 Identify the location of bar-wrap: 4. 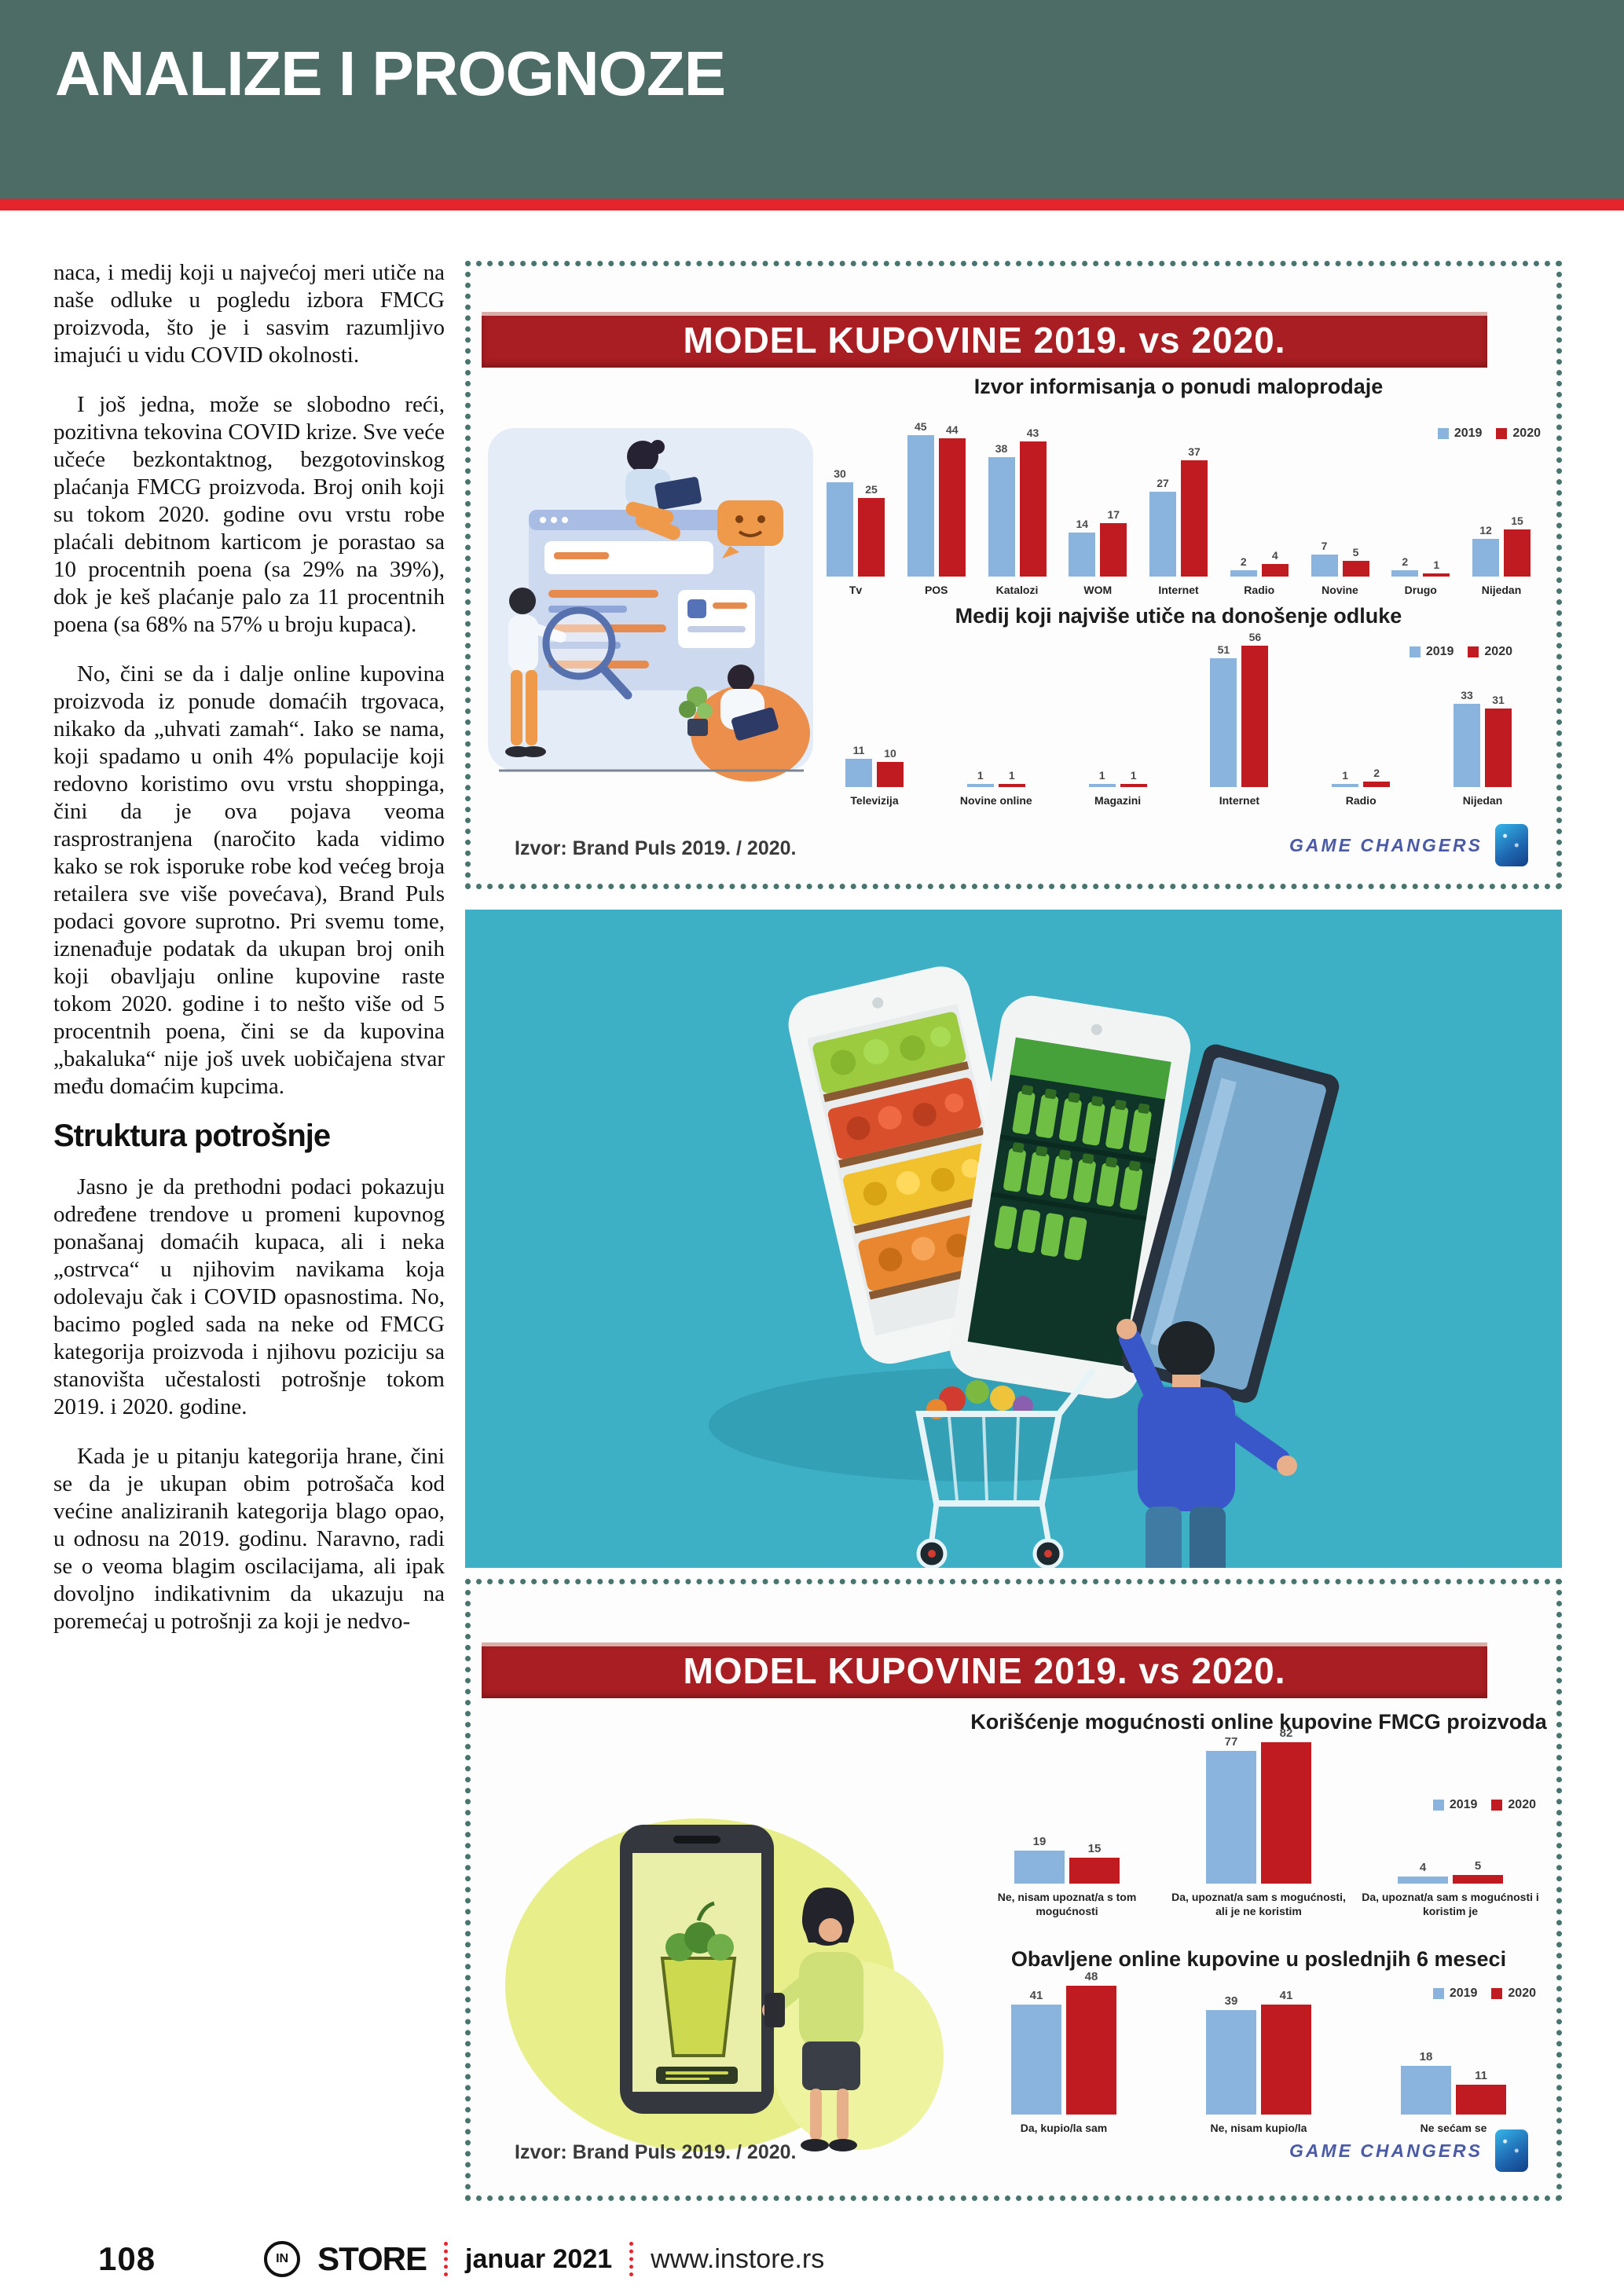
(1423, 1872).